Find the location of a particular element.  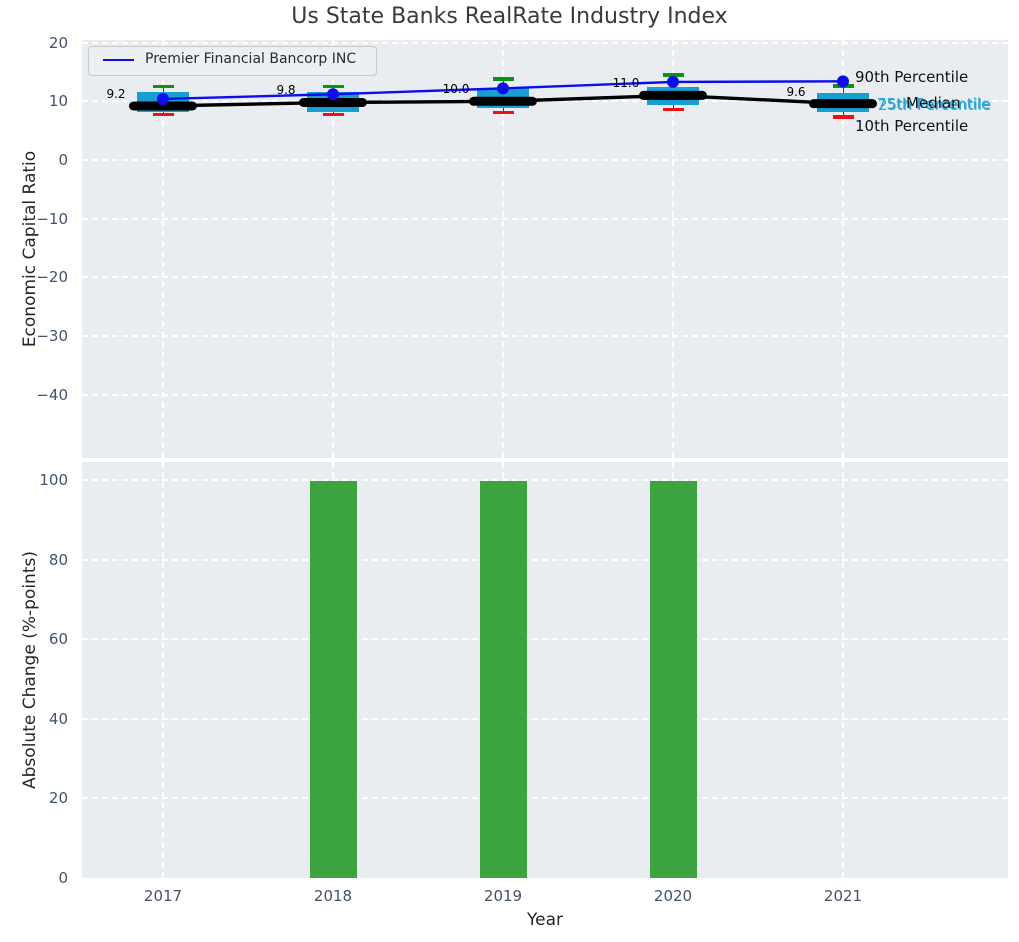

iqr-box-2017 is located at coordinates (163, 102).